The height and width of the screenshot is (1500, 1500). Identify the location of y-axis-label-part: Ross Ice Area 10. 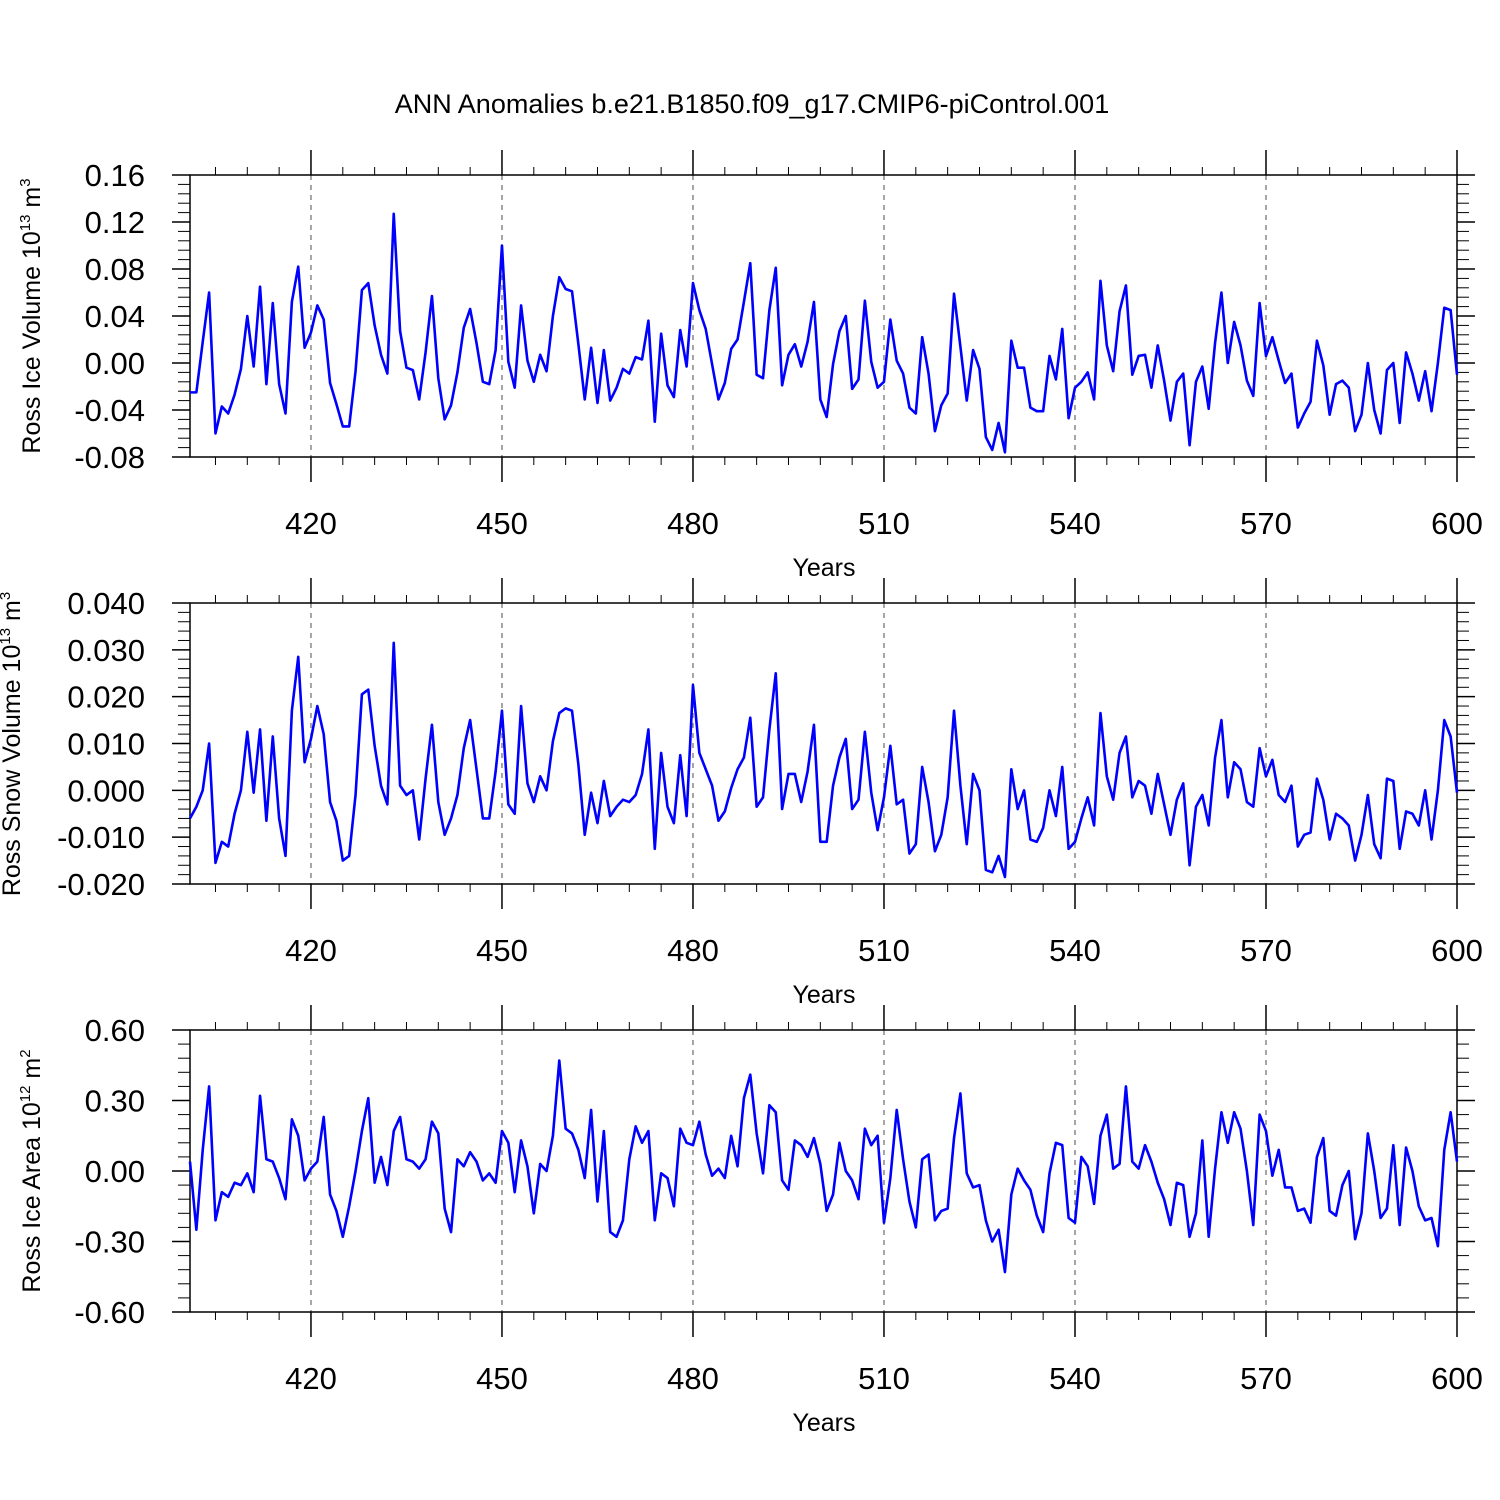
(32, 1197).